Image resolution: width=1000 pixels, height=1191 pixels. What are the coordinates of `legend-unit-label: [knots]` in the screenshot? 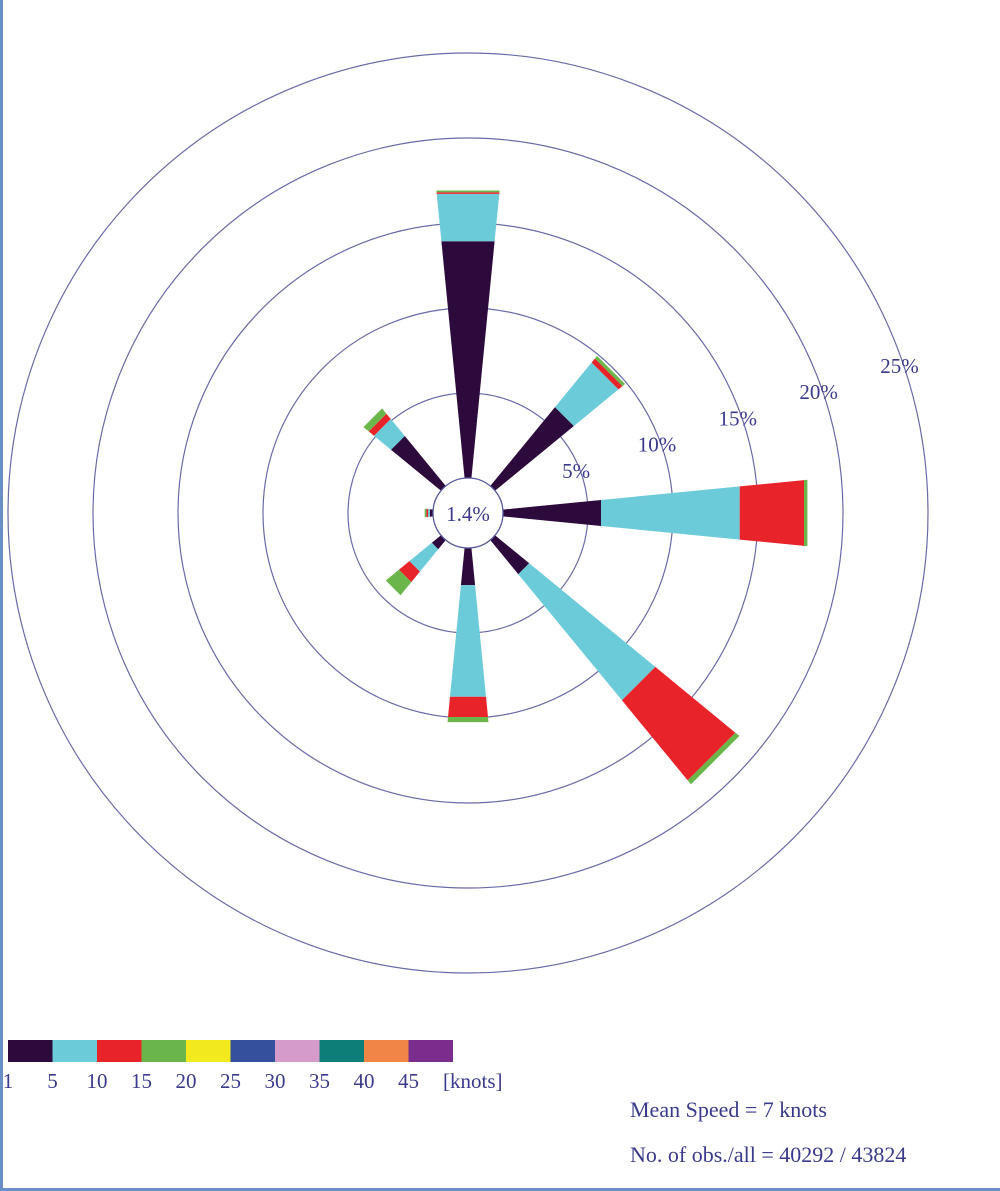 It's located at (473, 1081).